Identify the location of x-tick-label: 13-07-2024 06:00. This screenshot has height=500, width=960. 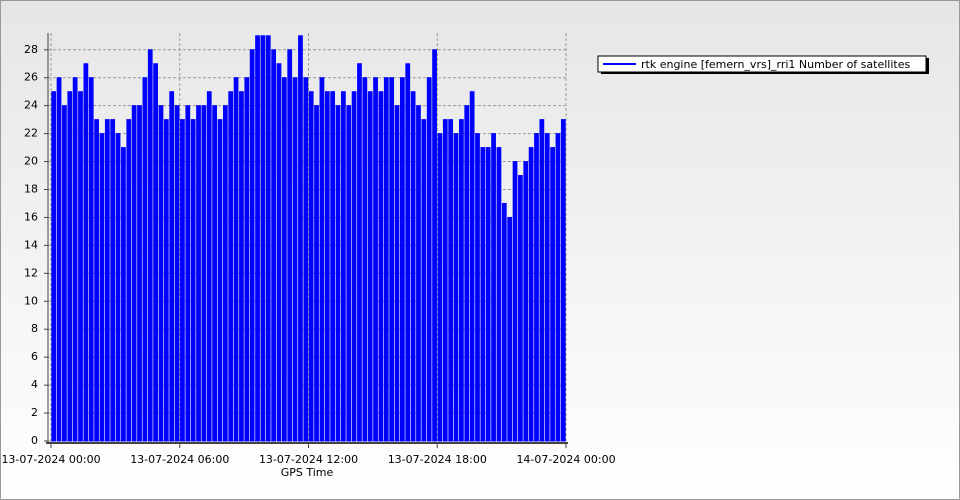
(179, 459).